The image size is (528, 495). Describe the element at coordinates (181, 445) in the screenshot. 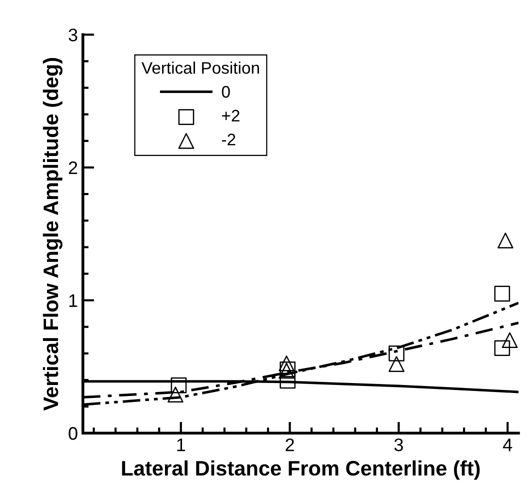

I see `x-tick-label: 1` at that location.